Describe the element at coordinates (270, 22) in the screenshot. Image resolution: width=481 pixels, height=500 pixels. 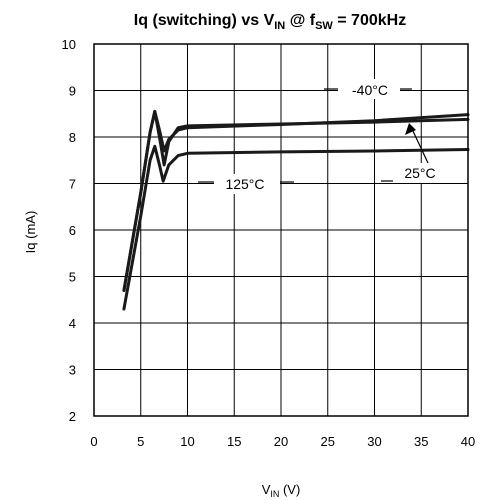
I see `chart-title: Iq (switching) vs VIN @ fSW = 700kHz` at that location.